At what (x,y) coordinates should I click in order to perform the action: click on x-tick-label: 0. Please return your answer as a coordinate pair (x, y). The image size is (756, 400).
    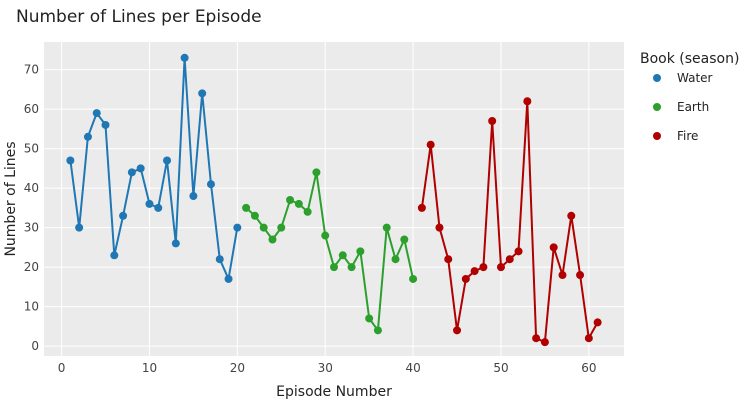
    Looking at the image, I should click on (62, 368).